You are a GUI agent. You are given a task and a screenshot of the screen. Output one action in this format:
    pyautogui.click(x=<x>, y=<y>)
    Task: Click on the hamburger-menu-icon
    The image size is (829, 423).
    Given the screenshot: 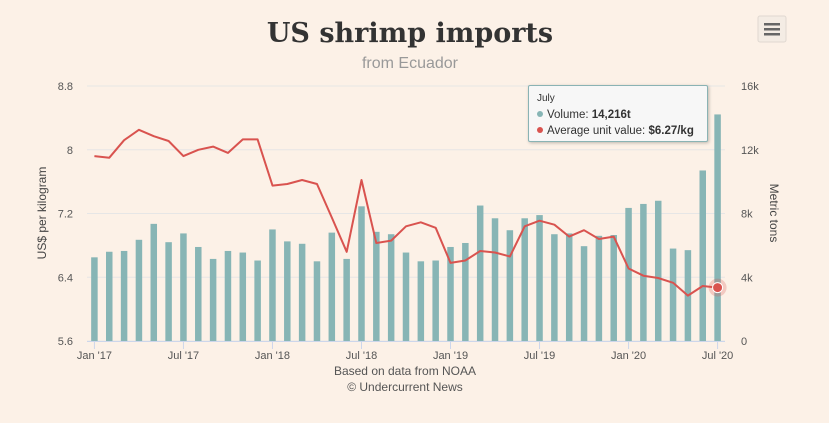 What is the action you would take?
    pyautogui.click(x=772, y=29)
    